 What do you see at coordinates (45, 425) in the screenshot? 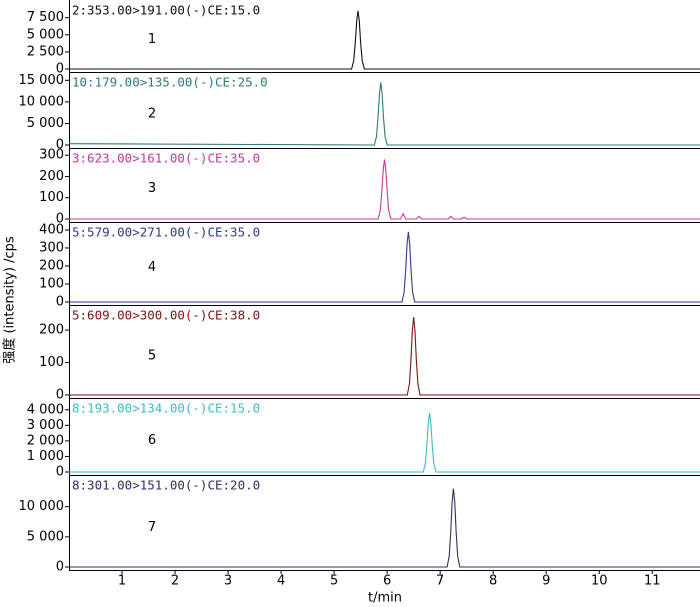
I see `y-tick-label: 3 000` at bounding box center [45, 425].